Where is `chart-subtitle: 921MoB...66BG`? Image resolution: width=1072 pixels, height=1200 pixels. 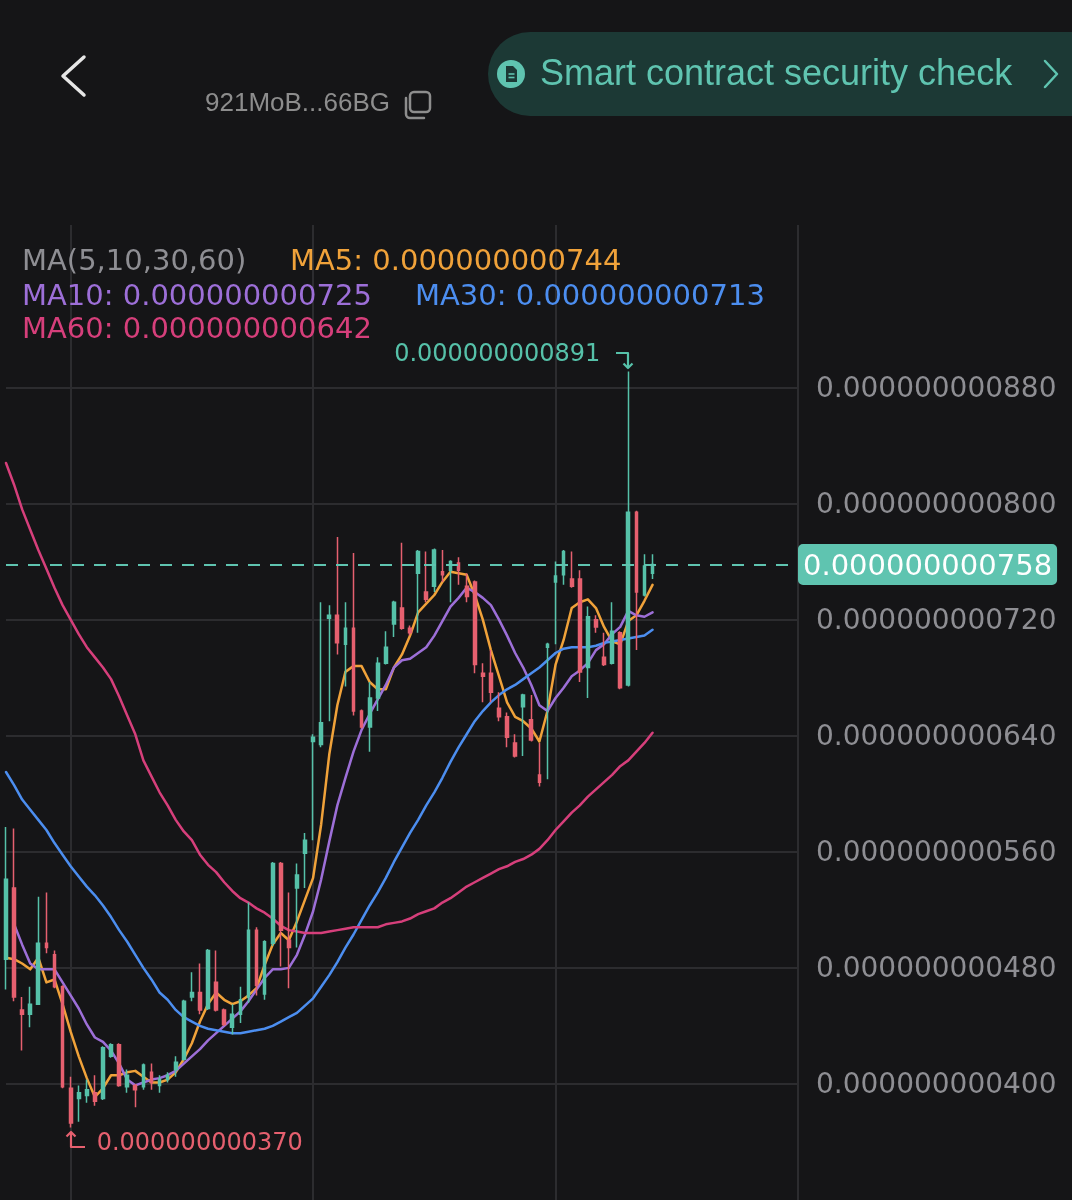
chart-subtitle: 921MoB...66BG is located at coordinates (297, 102).